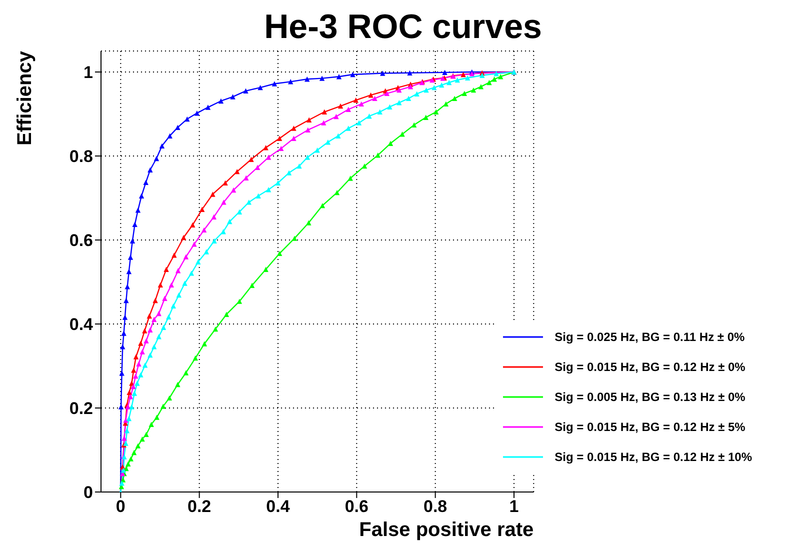 The width and height of the screenshot is (806, 550). Describe the element at coordinates (81, 156) in the screenshot. I see `y-tick-label: 0.8` at that location.